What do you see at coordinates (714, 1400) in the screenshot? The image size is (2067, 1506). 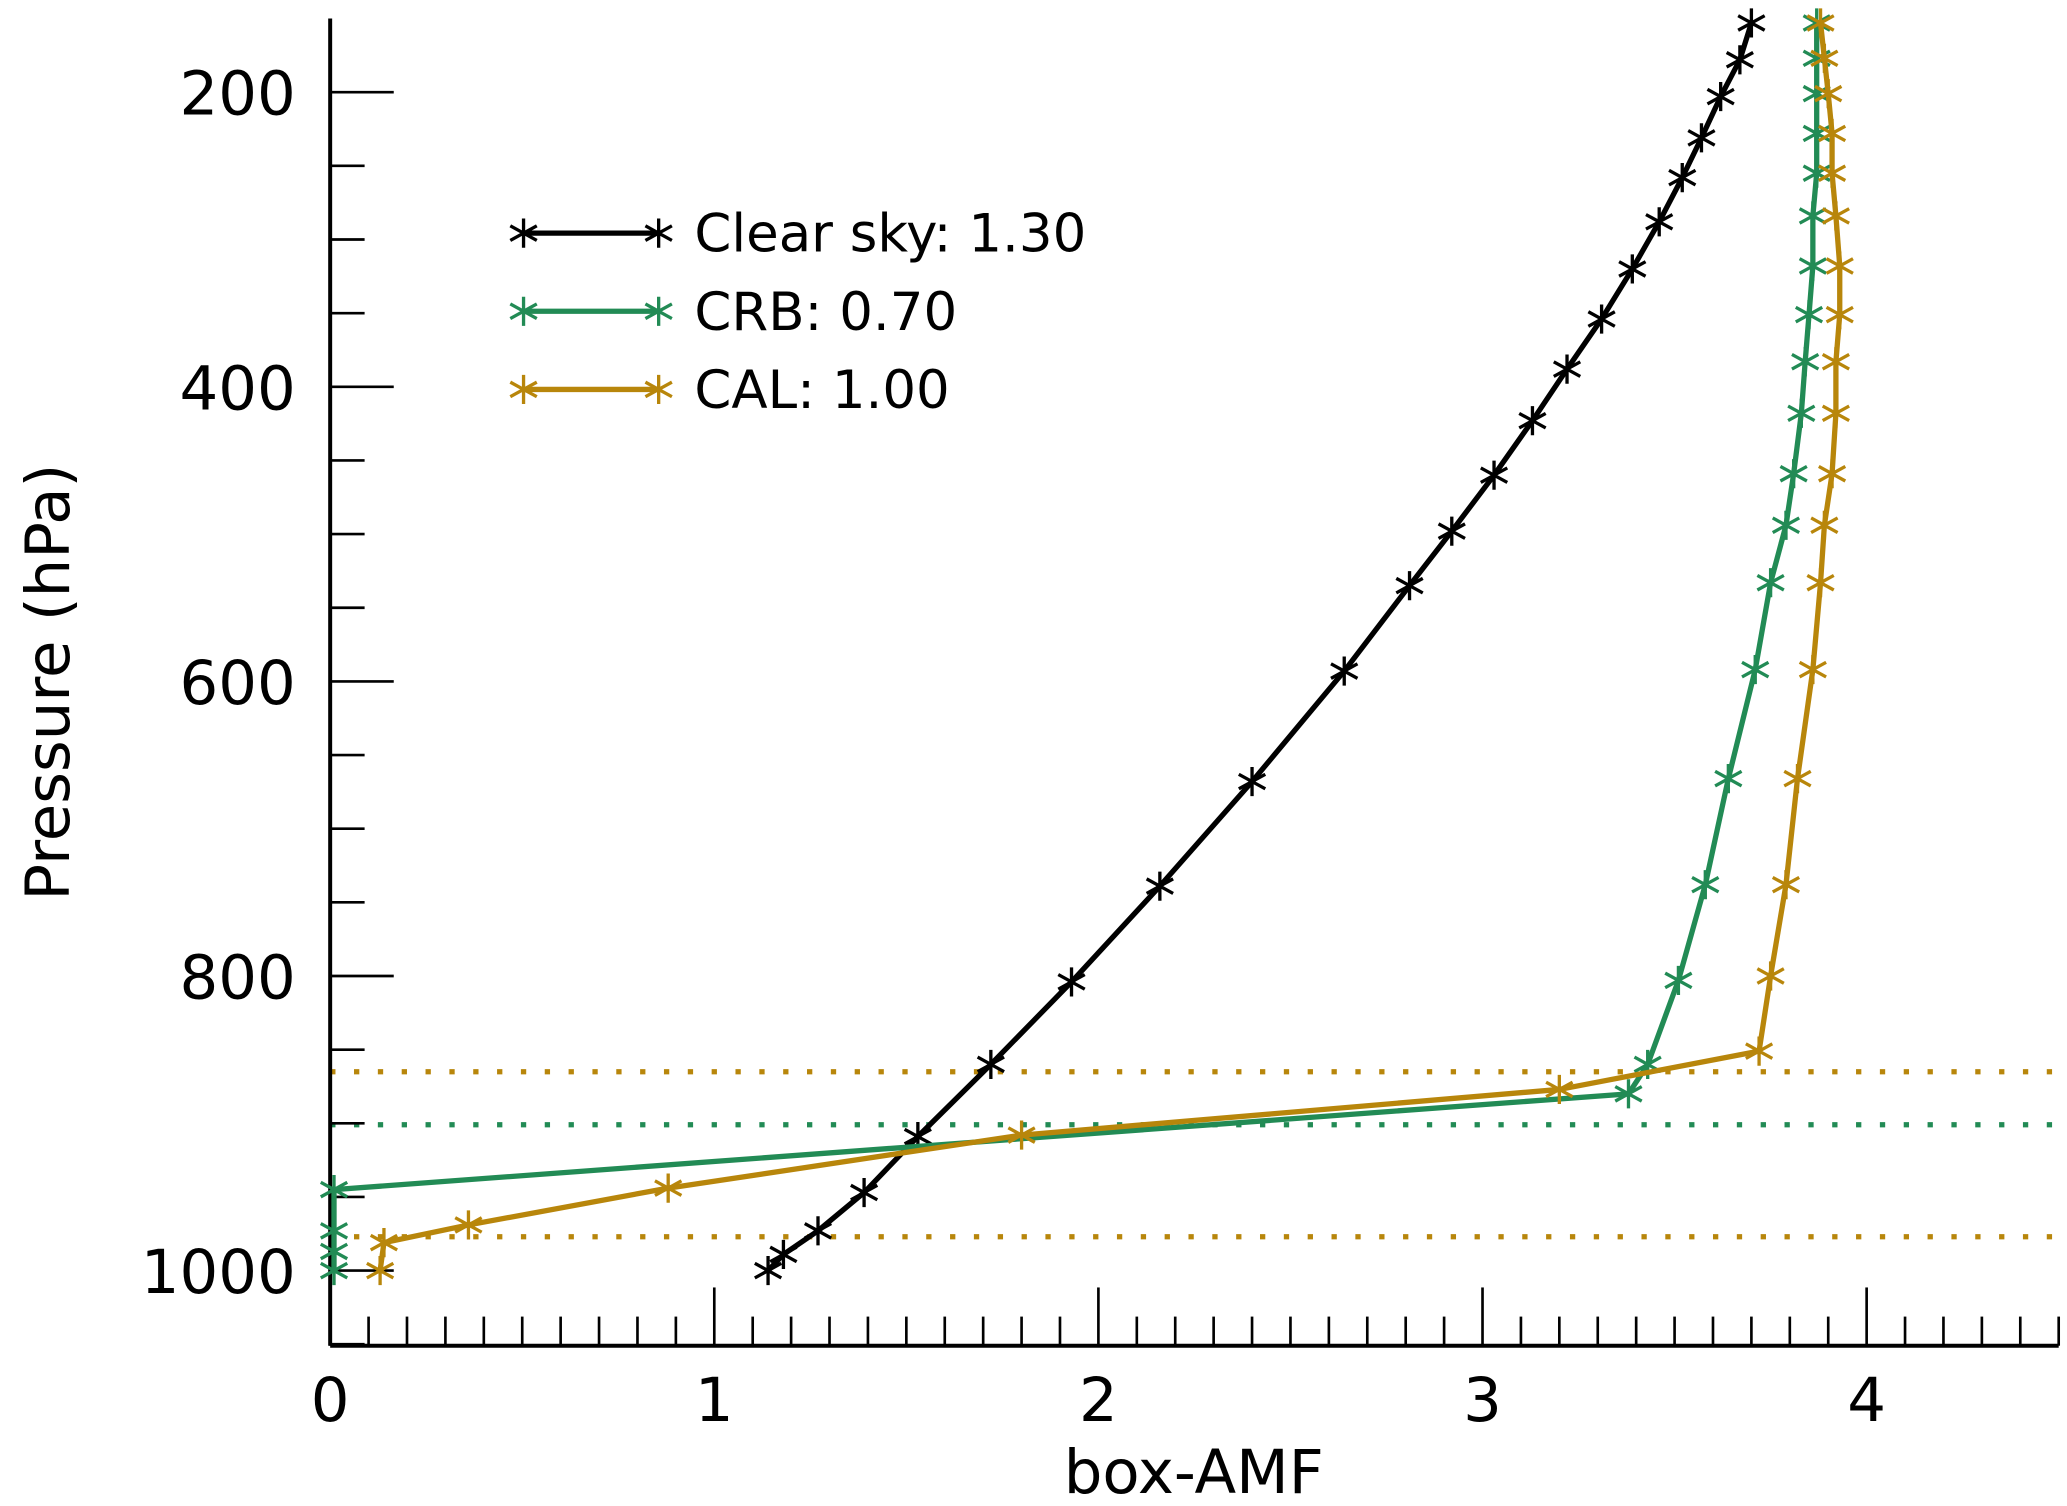 I see `x-tick-label: 1` at bounding box center [714, 1400].